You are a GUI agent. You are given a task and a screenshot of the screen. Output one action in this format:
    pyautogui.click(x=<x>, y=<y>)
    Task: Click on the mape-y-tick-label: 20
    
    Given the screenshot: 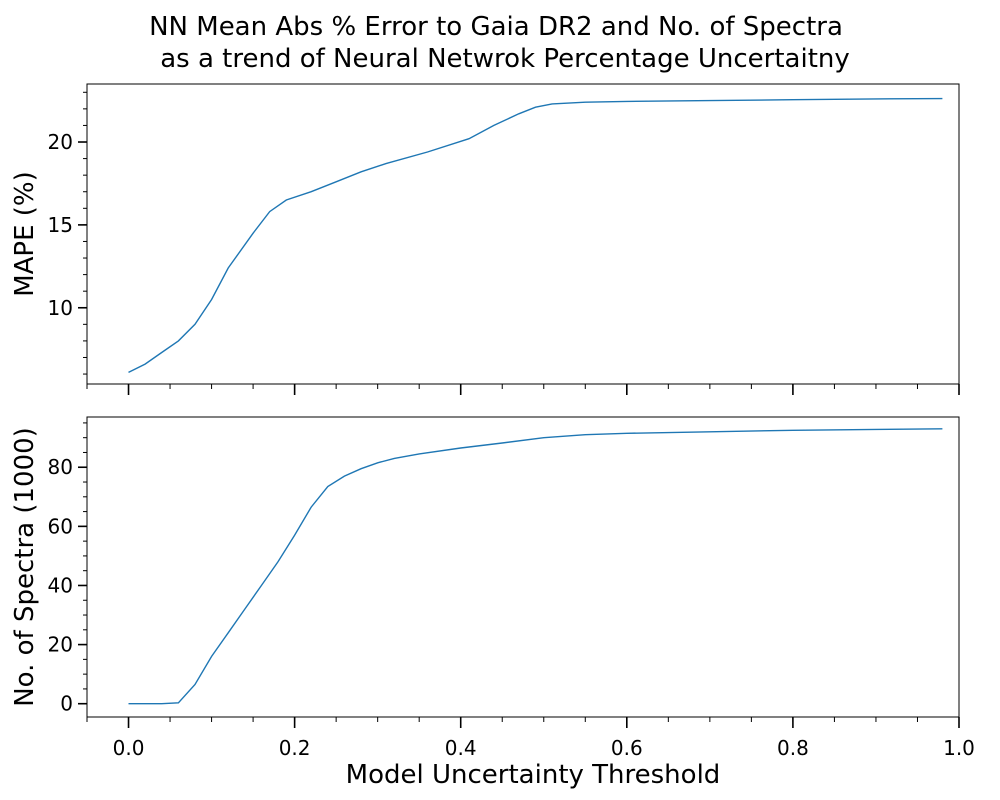 What is the action you would take?
    pyautogui.click(x=60, y=142)
    